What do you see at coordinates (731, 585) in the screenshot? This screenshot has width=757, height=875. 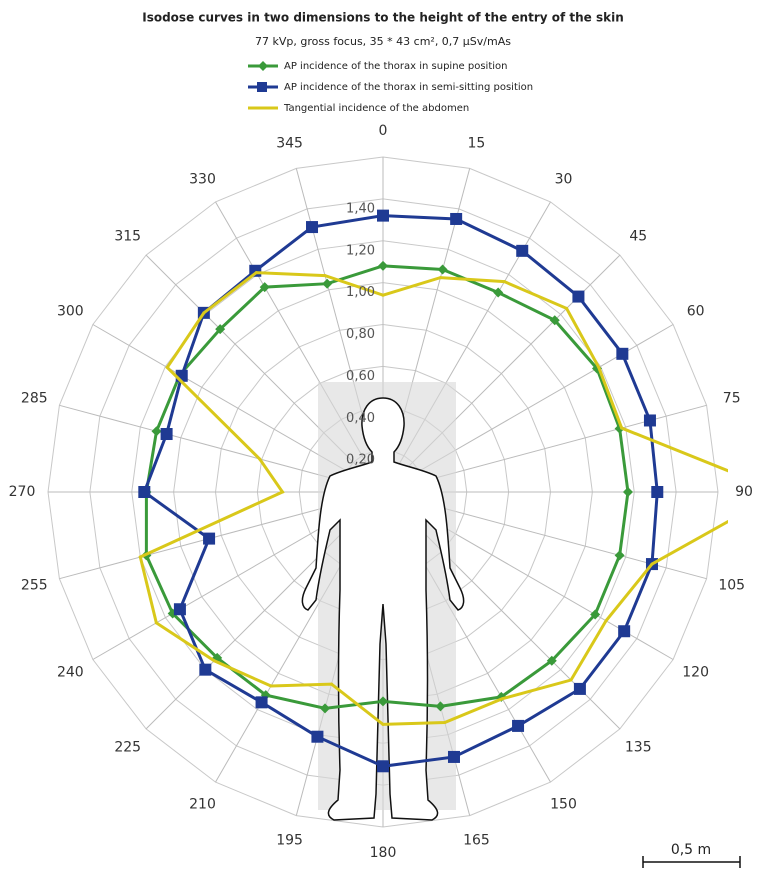 I see `category-label: 105` at bounding box center [731, 585].